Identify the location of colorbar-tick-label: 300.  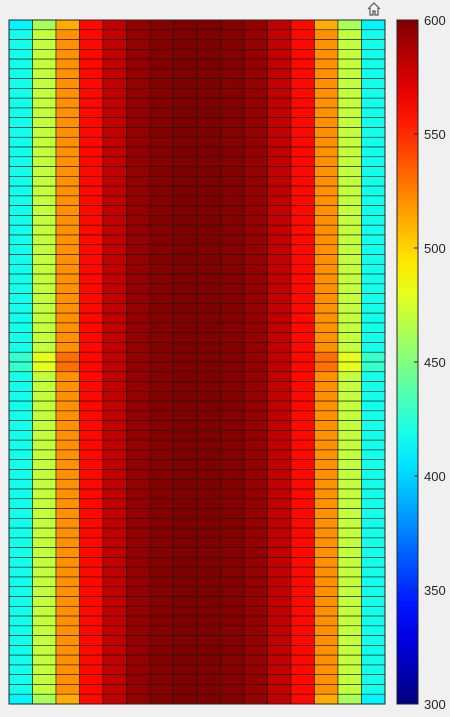
(435, 704).